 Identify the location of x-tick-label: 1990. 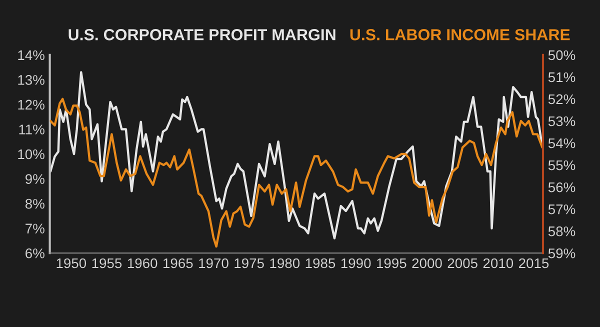
(356, 263).